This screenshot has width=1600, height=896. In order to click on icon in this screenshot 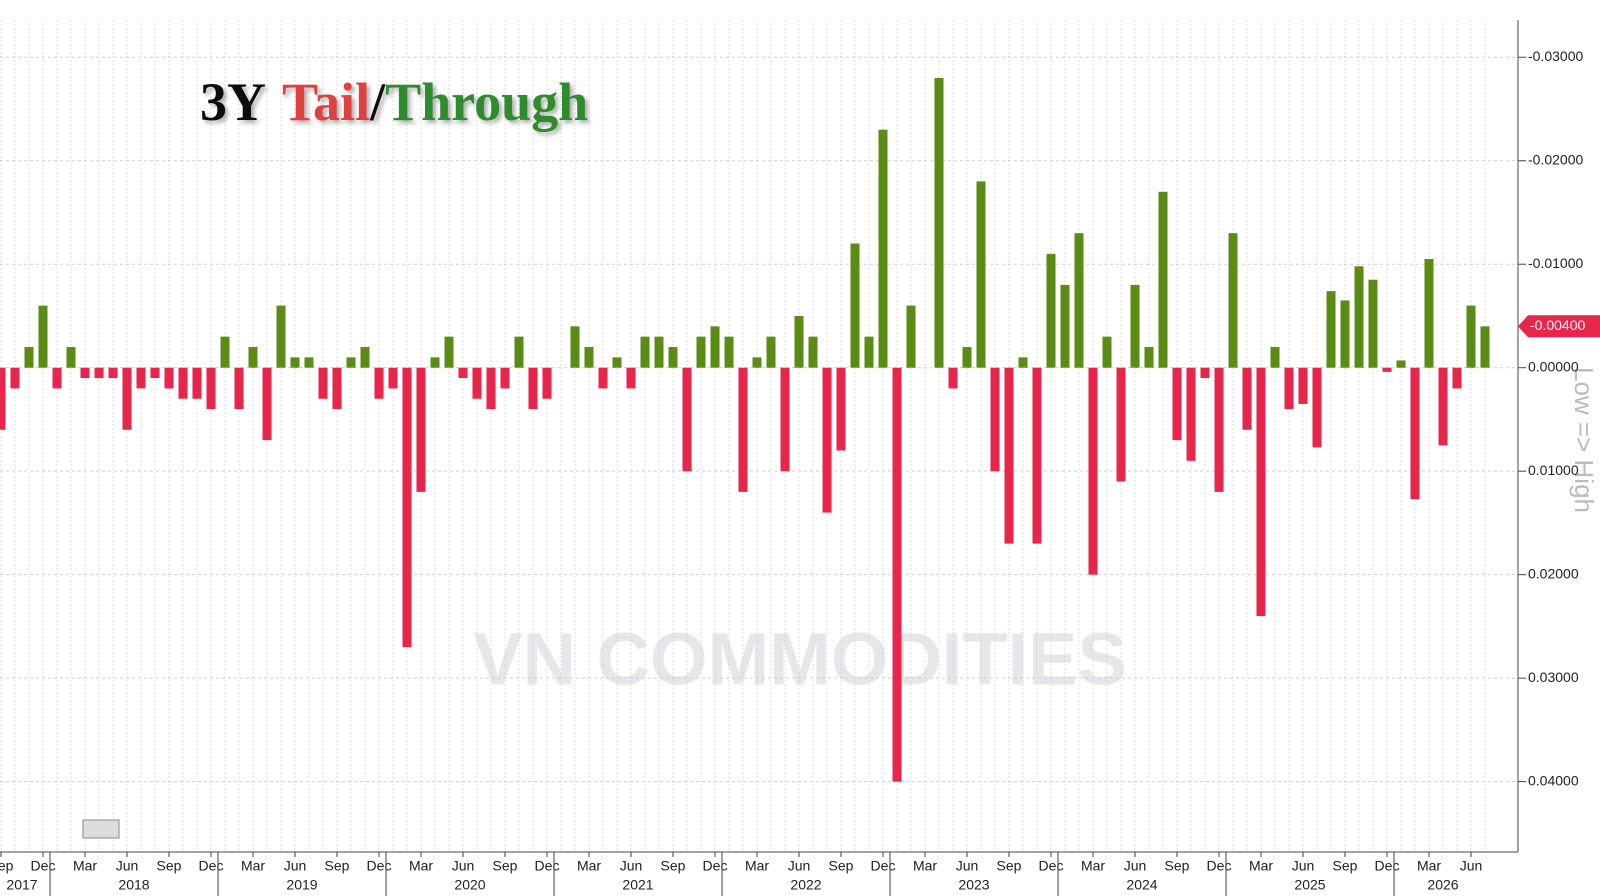, I will do `click(101, 829)`.